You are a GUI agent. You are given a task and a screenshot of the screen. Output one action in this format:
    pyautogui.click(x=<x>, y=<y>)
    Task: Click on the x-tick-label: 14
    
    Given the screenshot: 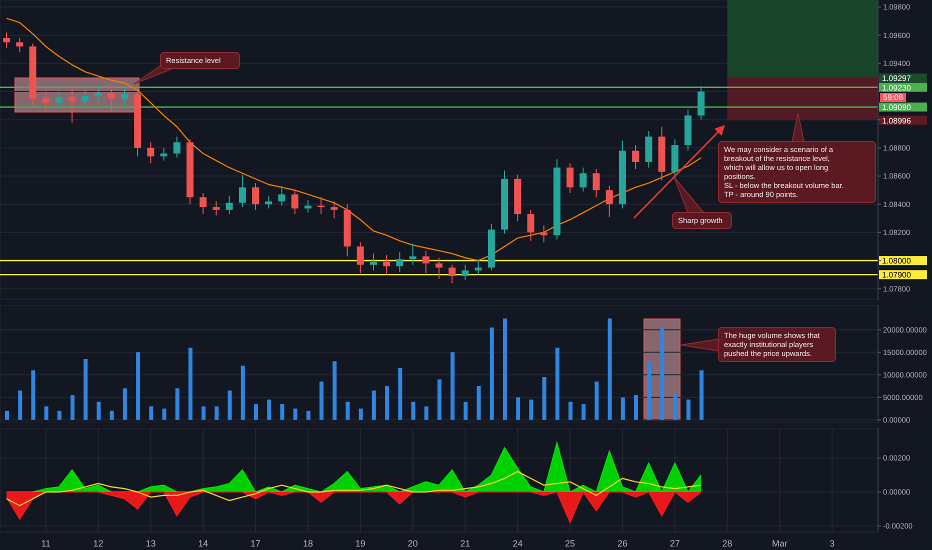 What is the action you would take?
    pyautogui.click(x=203, y=543)
    